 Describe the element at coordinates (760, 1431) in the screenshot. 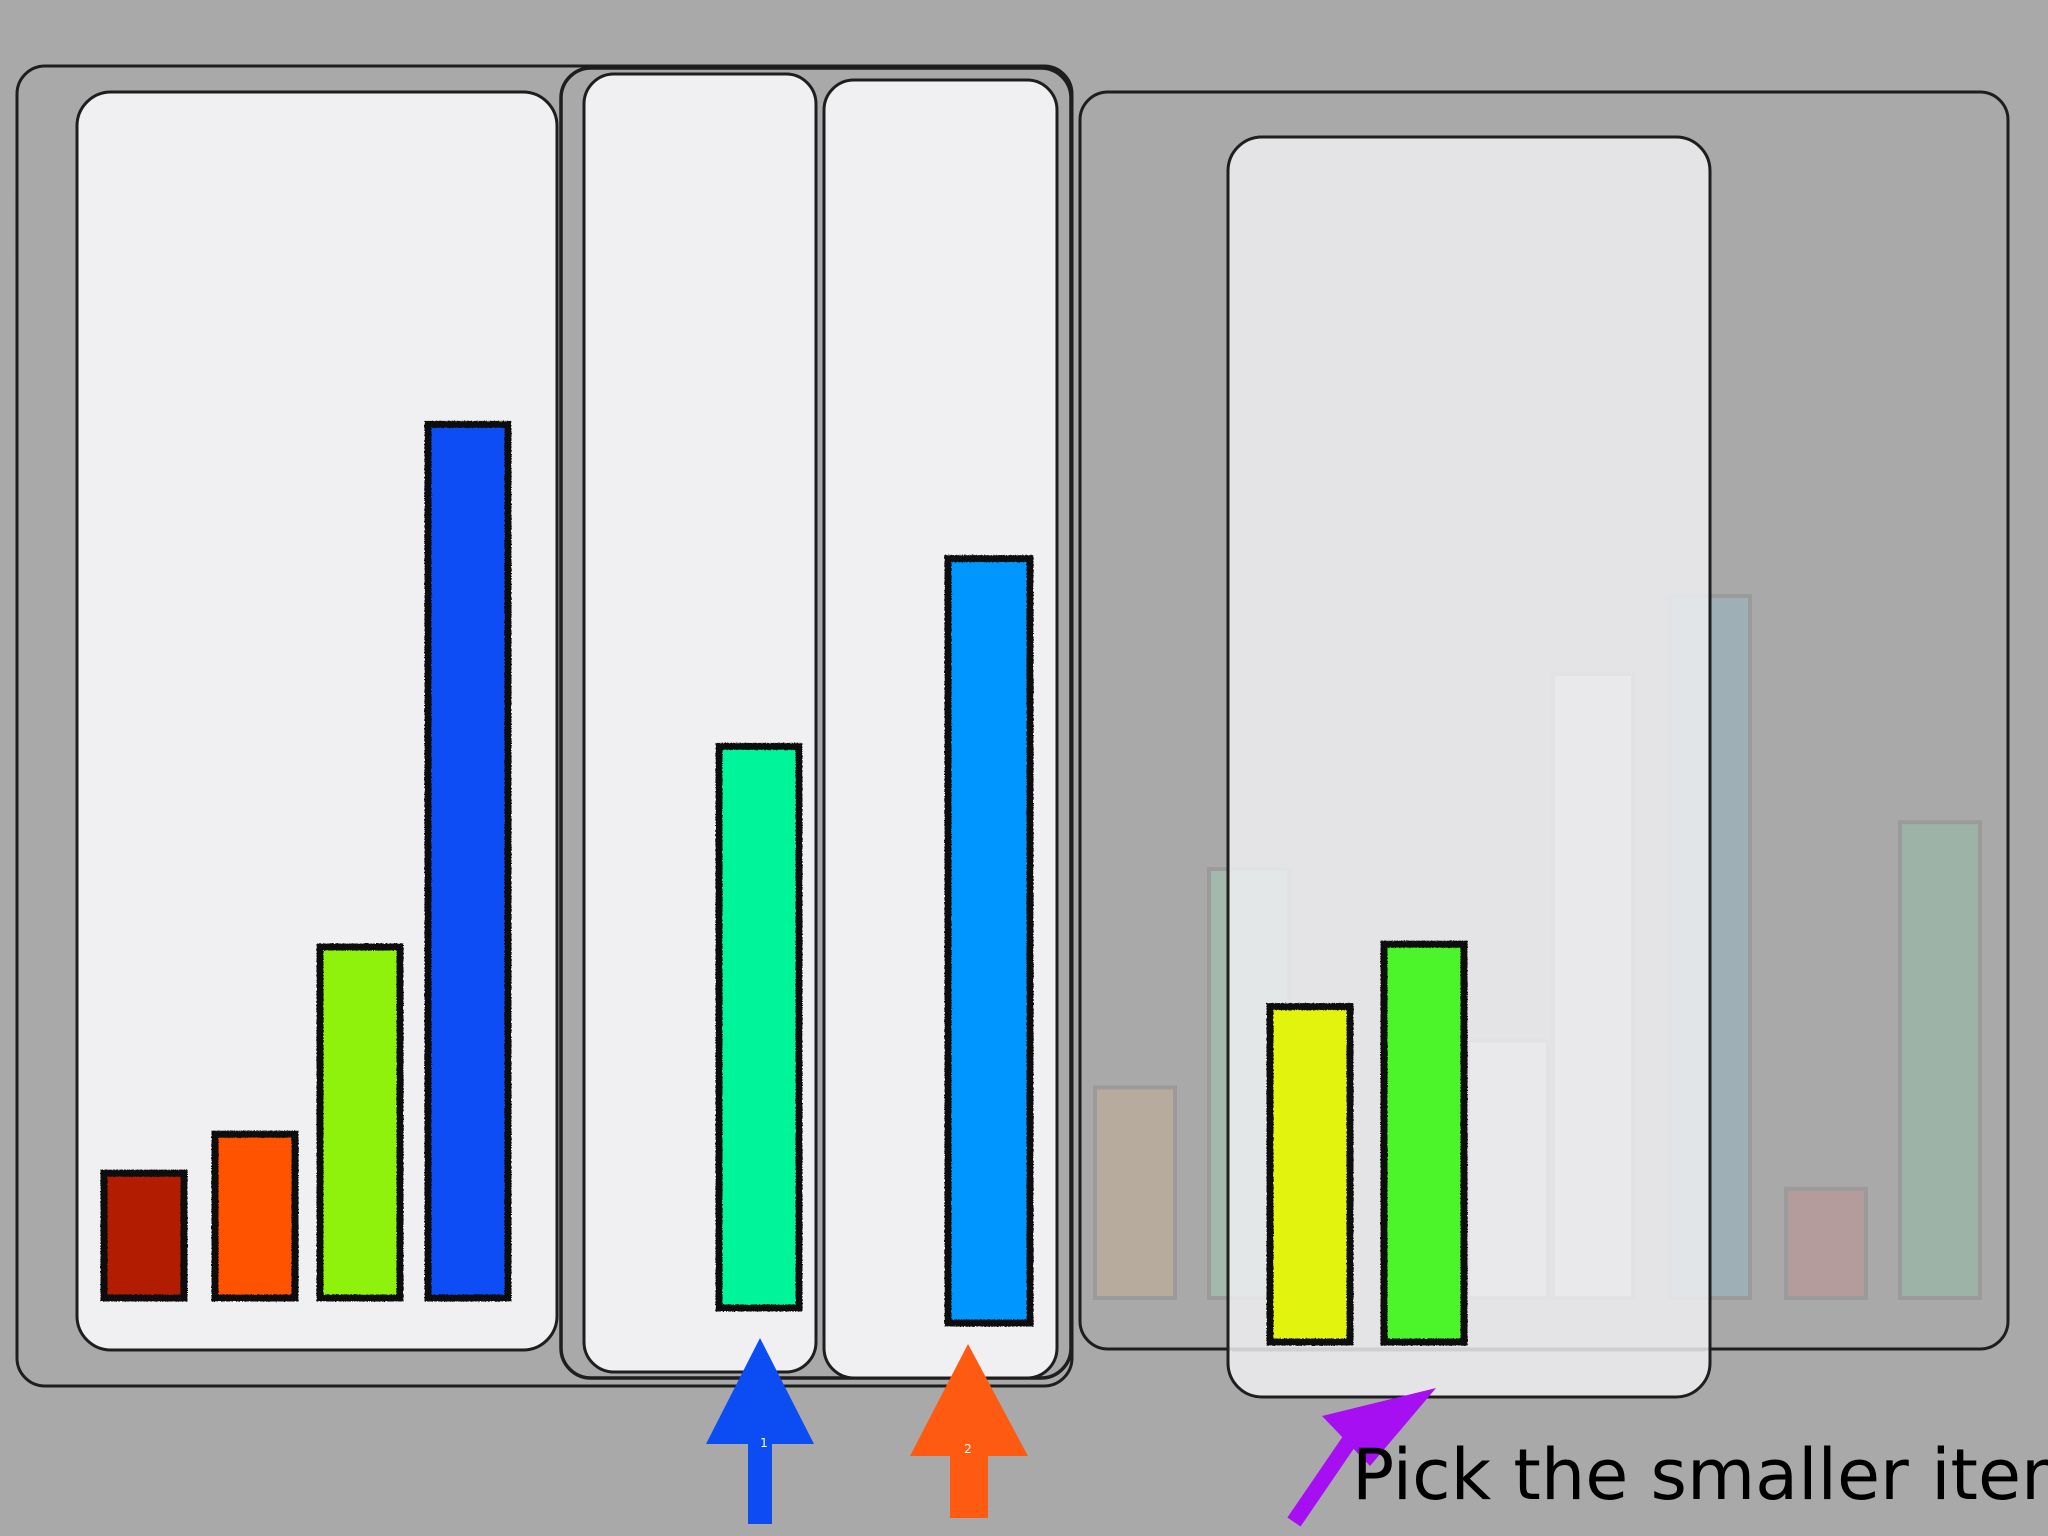

I see `arrow-up-blue: 1` at that location.